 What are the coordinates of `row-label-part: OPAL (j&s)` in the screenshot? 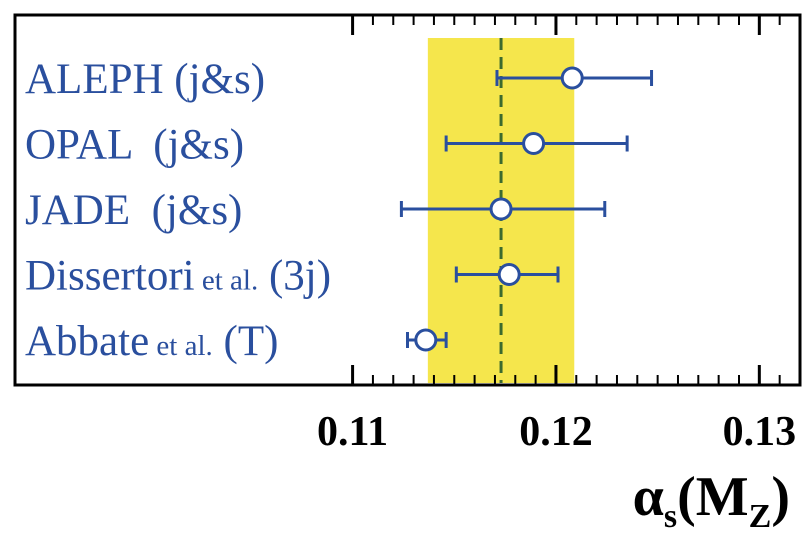 It's located at (134, 145).